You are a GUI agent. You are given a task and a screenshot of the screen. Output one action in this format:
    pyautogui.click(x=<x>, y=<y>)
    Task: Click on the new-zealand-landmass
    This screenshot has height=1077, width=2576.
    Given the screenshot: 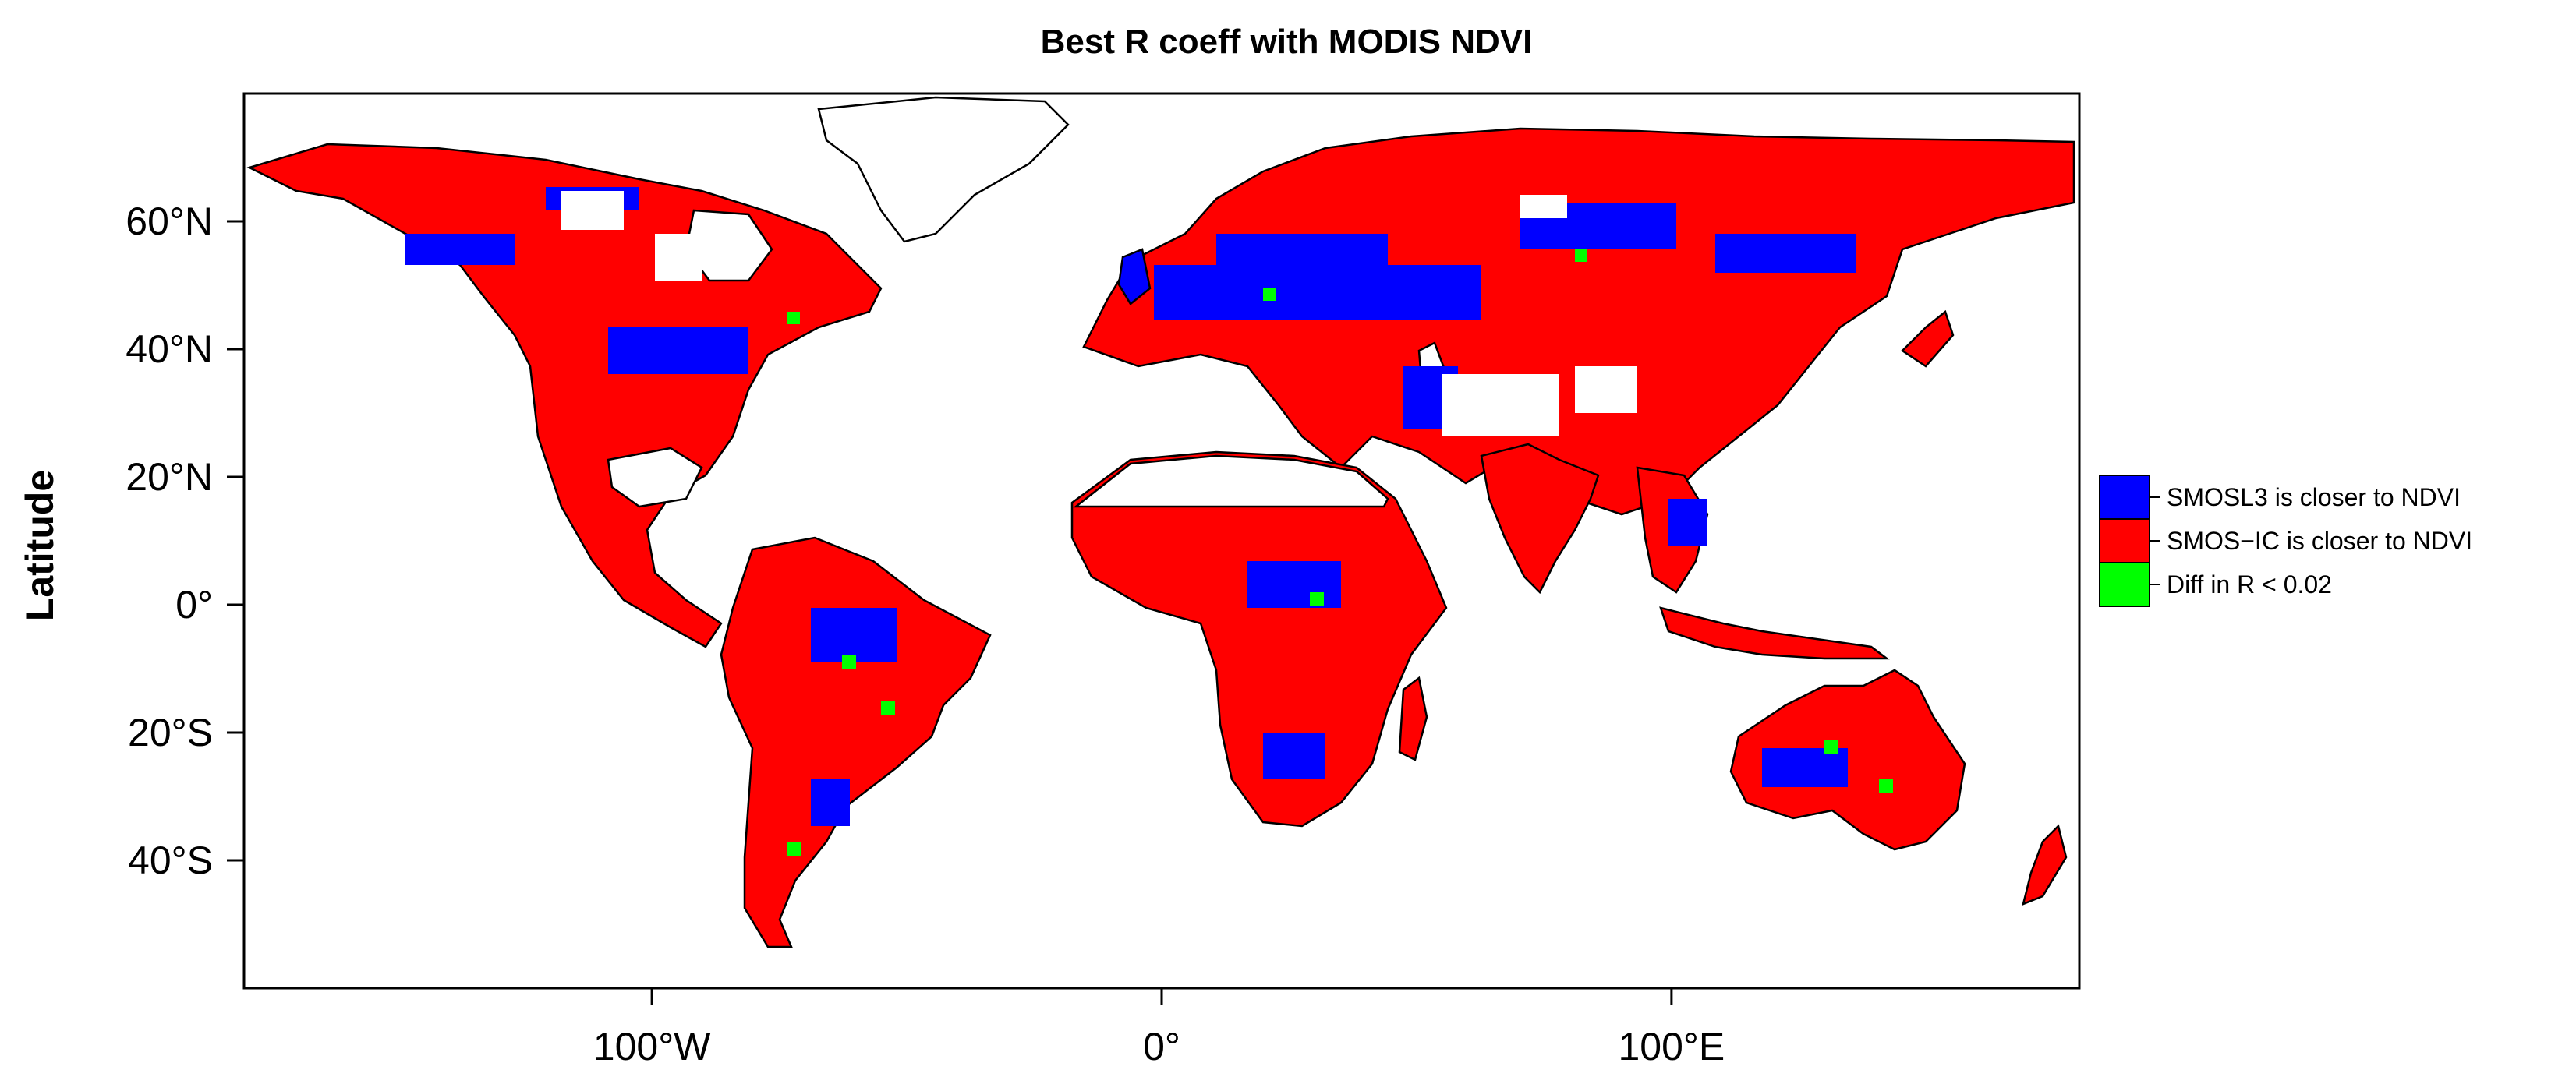 What is the action you would take?
    pyautogui.click(x=2045, y=865)
    